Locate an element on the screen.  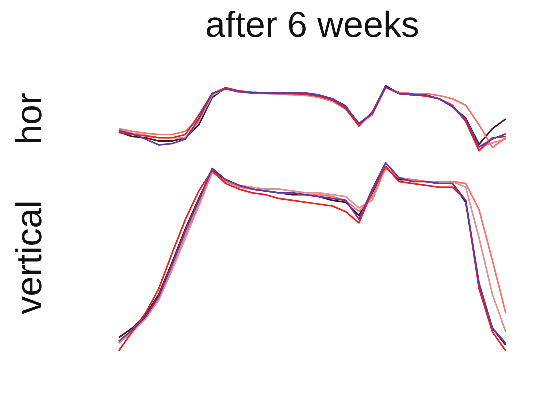
y-axis-title: vertical is located at coordinates (29, 257).